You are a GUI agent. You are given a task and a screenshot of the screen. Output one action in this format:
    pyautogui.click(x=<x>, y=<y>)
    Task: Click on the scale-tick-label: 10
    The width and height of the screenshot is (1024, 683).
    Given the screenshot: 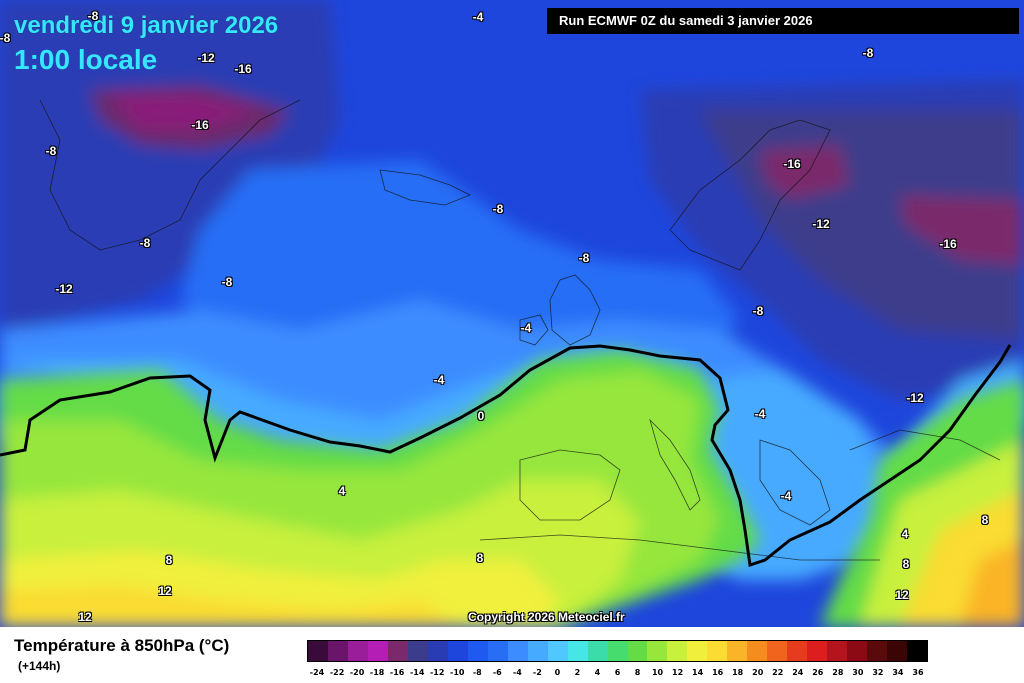 What is the action you would take?
    pyautogui.click(x=657, y=672)
    